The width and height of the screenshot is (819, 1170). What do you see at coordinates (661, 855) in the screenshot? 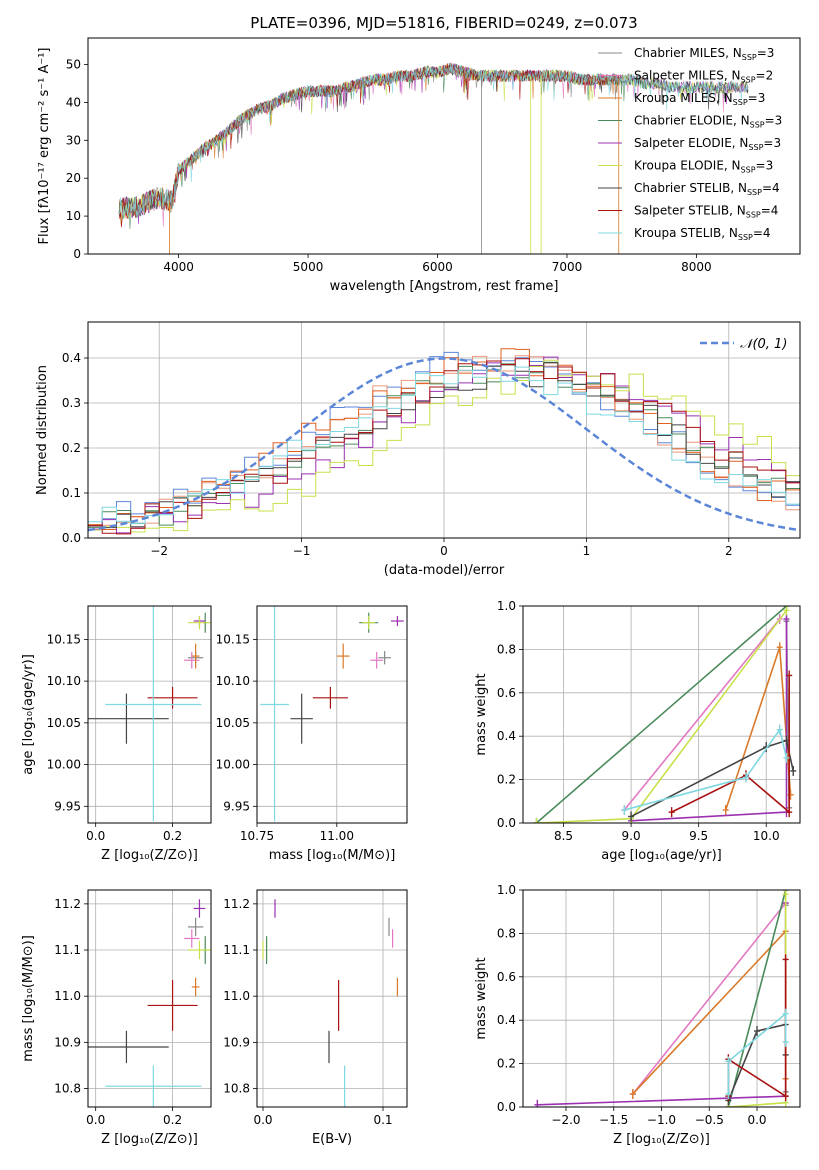
I see `x-axis-label: age [log₁₀(age/yr)]` at bounding box center [661, 855].